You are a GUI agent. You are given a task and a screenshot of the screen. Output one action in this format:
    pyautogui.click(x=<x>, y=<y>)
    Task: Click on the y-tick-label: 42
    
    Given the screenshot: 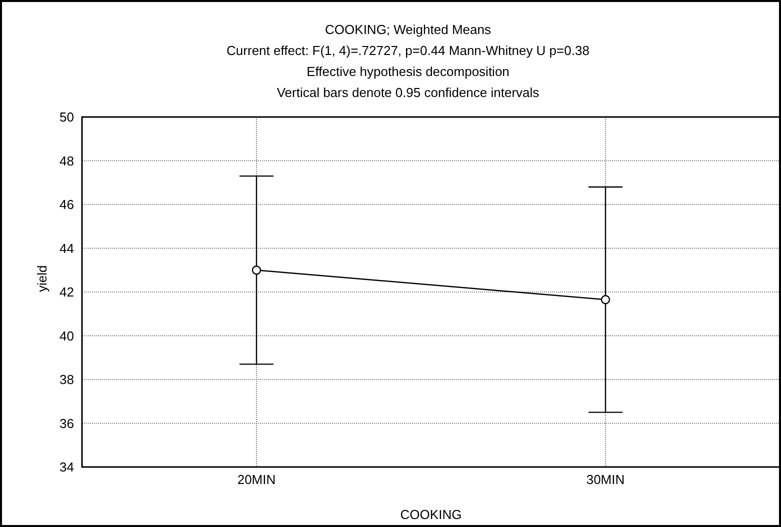 What is the action you would take?
    pyautogui.click(x=67, y=292)
    